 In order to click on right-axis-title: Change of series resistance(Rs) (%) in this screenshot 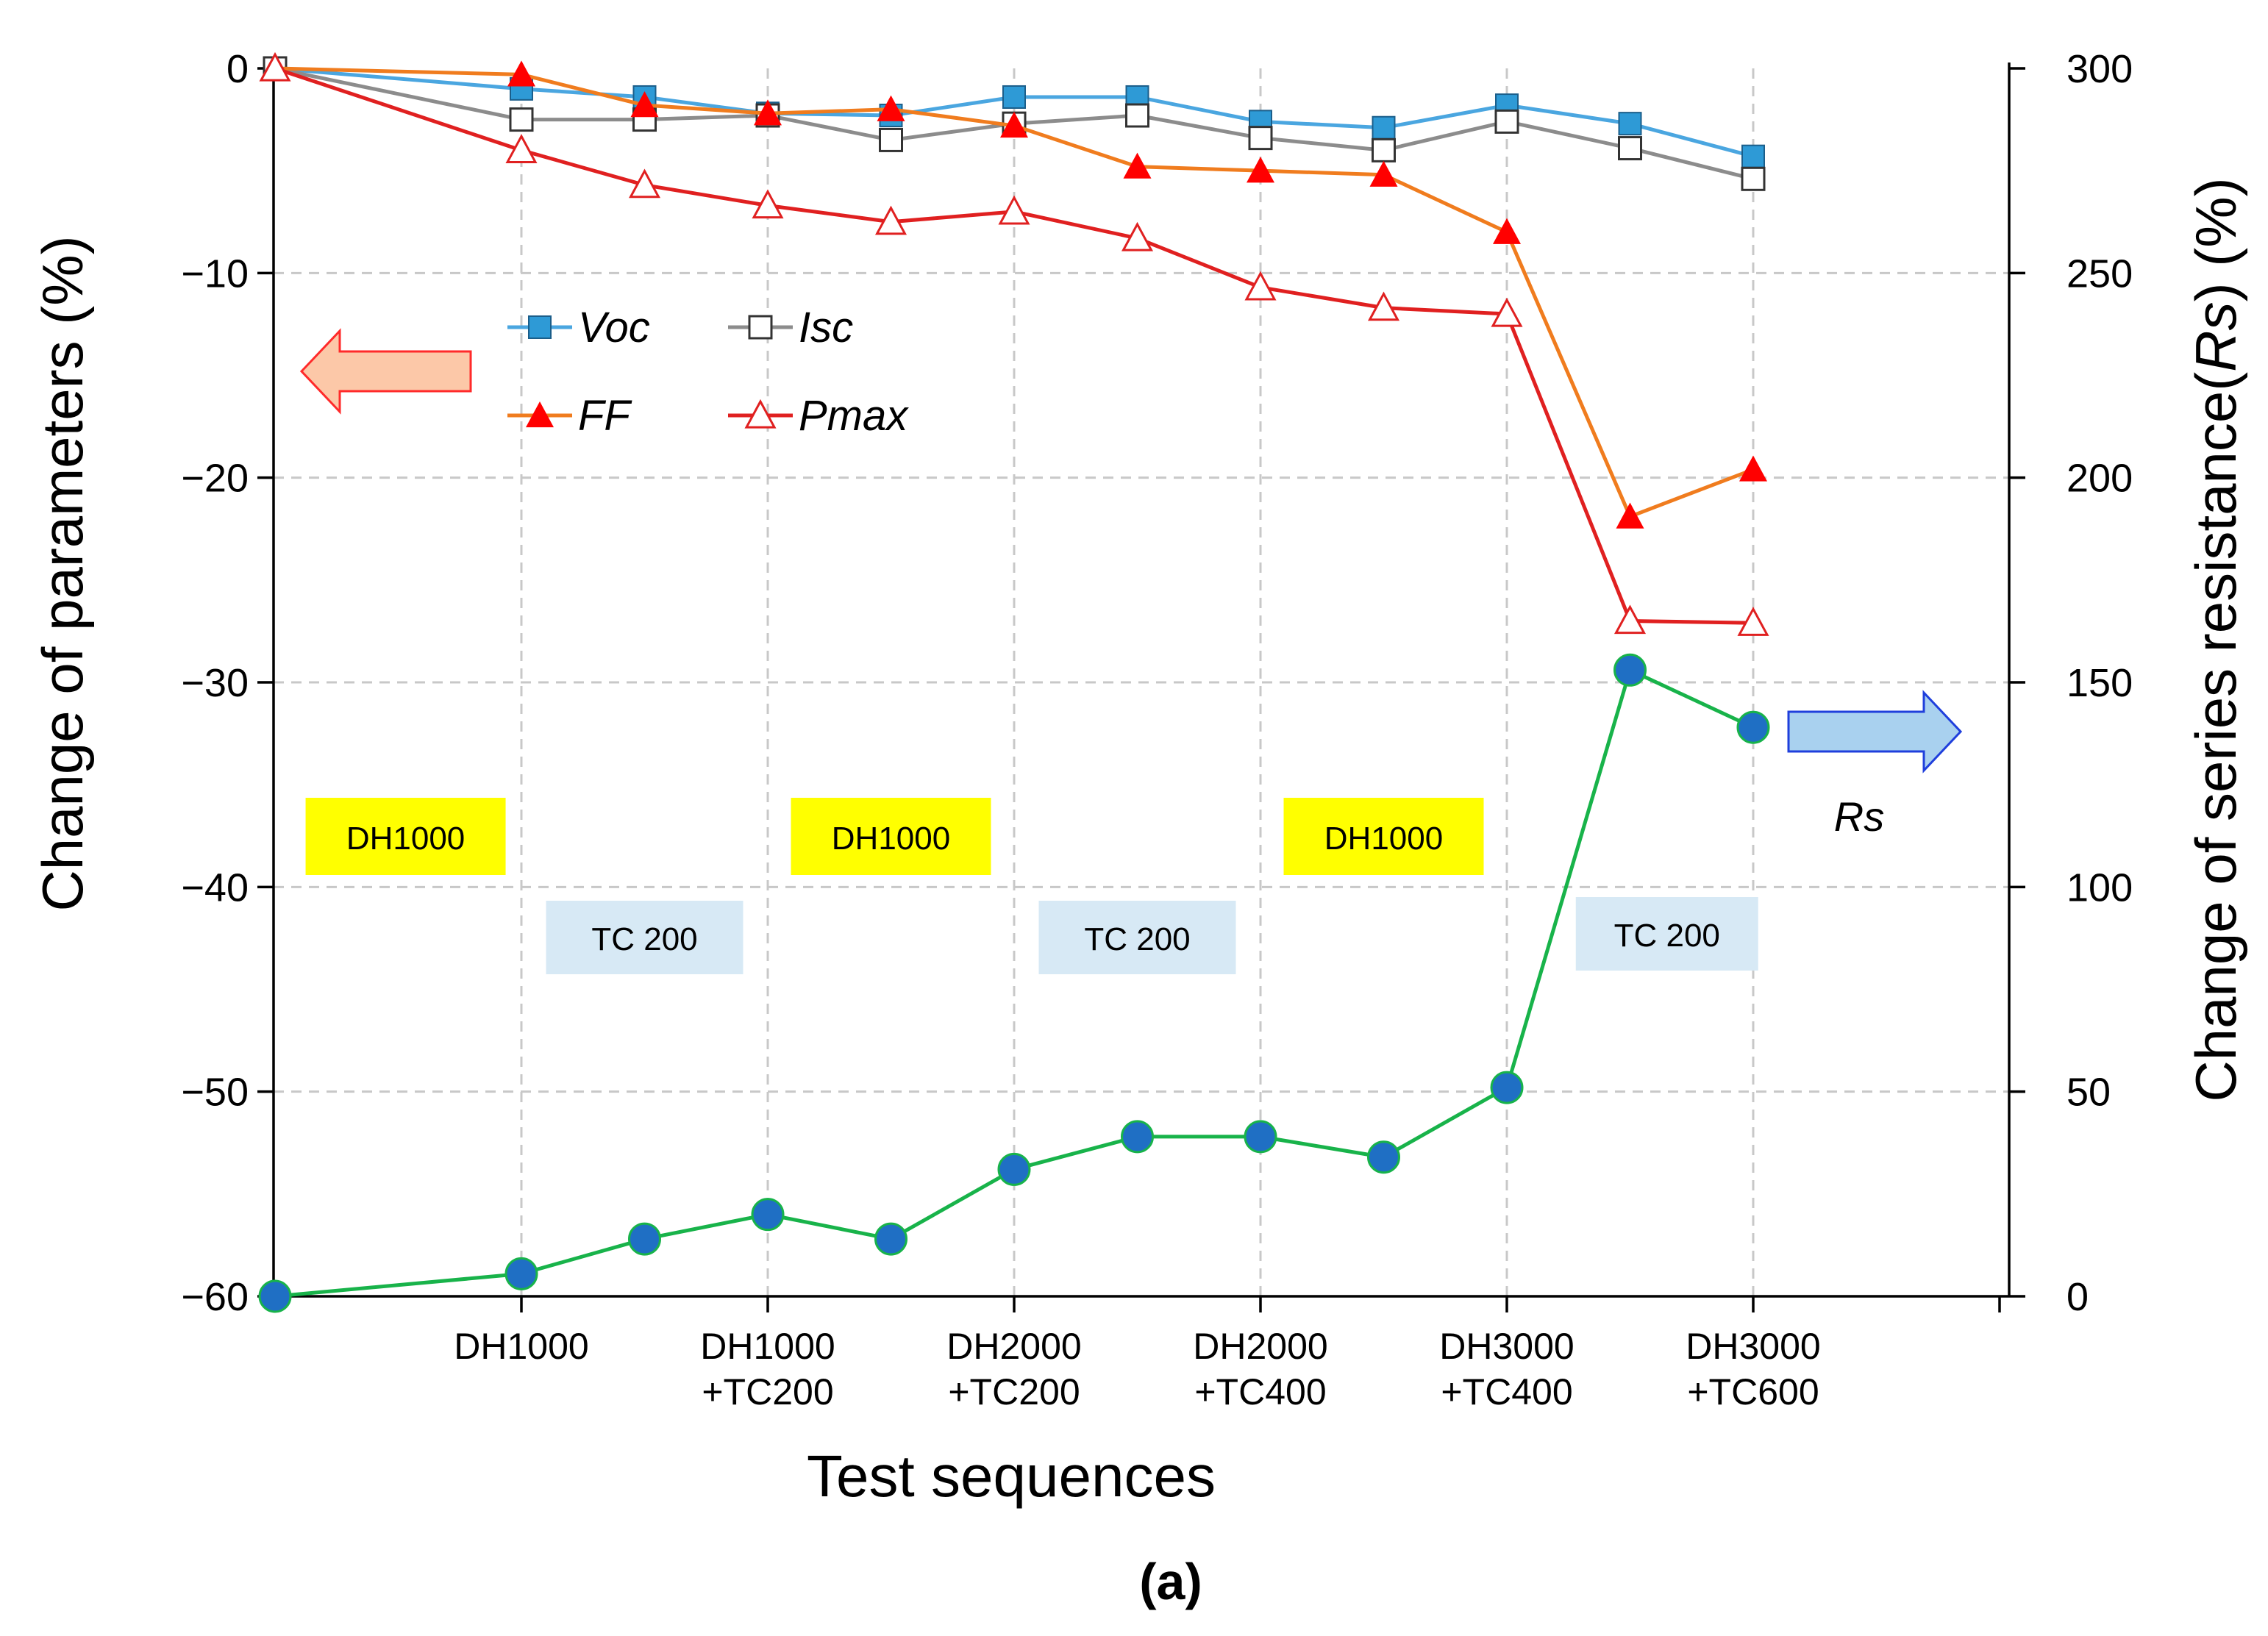, I will do `click(2215, 639)`.